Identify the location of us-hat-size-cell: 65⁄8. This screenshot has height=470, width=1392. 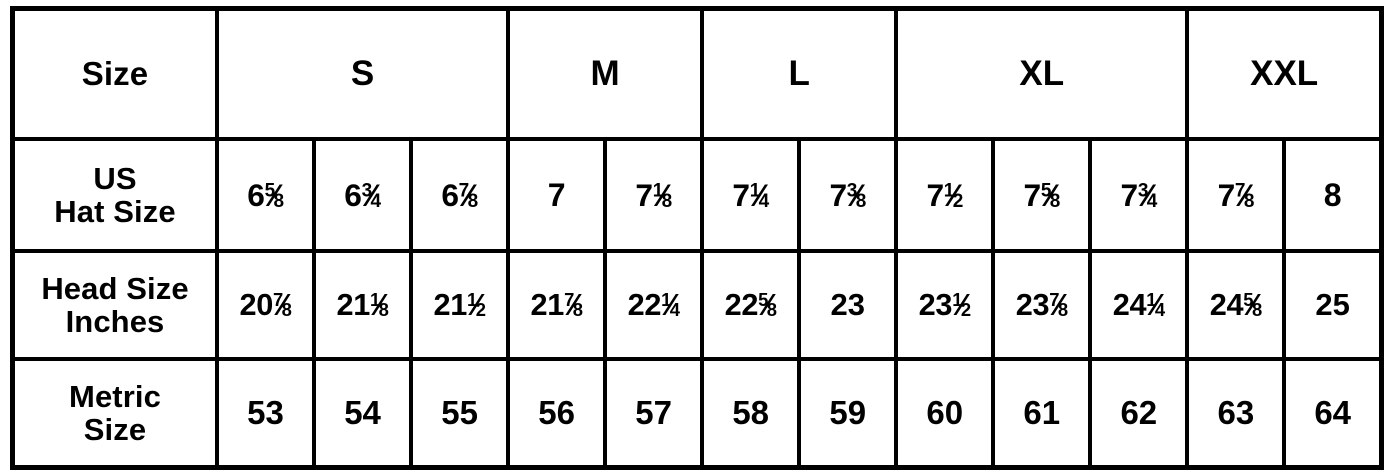
(265, 195).